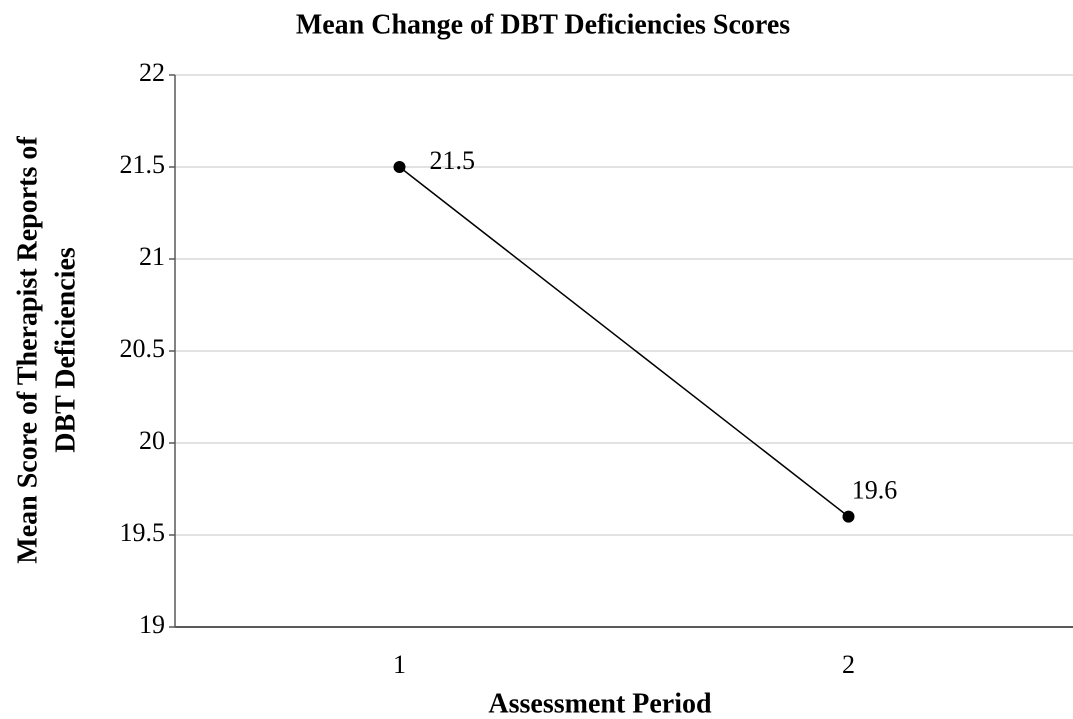 The height and width of the screenshot is (719, 1073). I want to click on y-tick-label: 22, so click(152, 72).